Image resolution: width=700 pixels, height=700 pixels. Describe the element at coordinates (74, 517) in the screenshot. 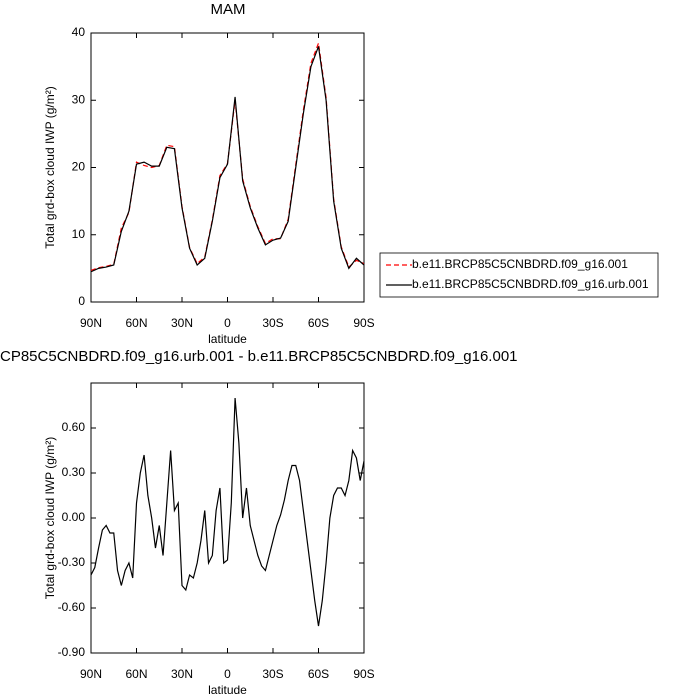

I see `y-tick-label: 0.00` at that location.